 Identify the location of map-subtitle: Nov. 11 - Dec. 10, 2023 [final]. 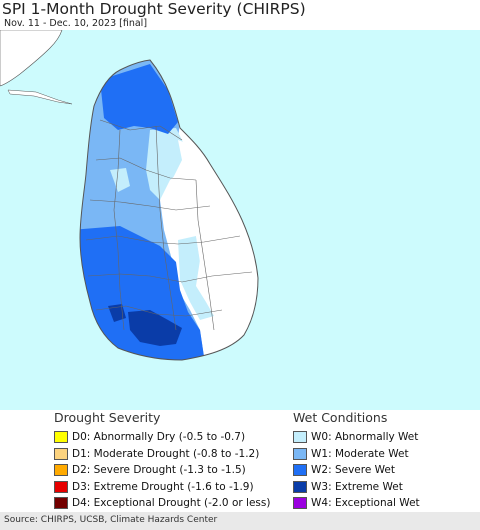
(76, 23).